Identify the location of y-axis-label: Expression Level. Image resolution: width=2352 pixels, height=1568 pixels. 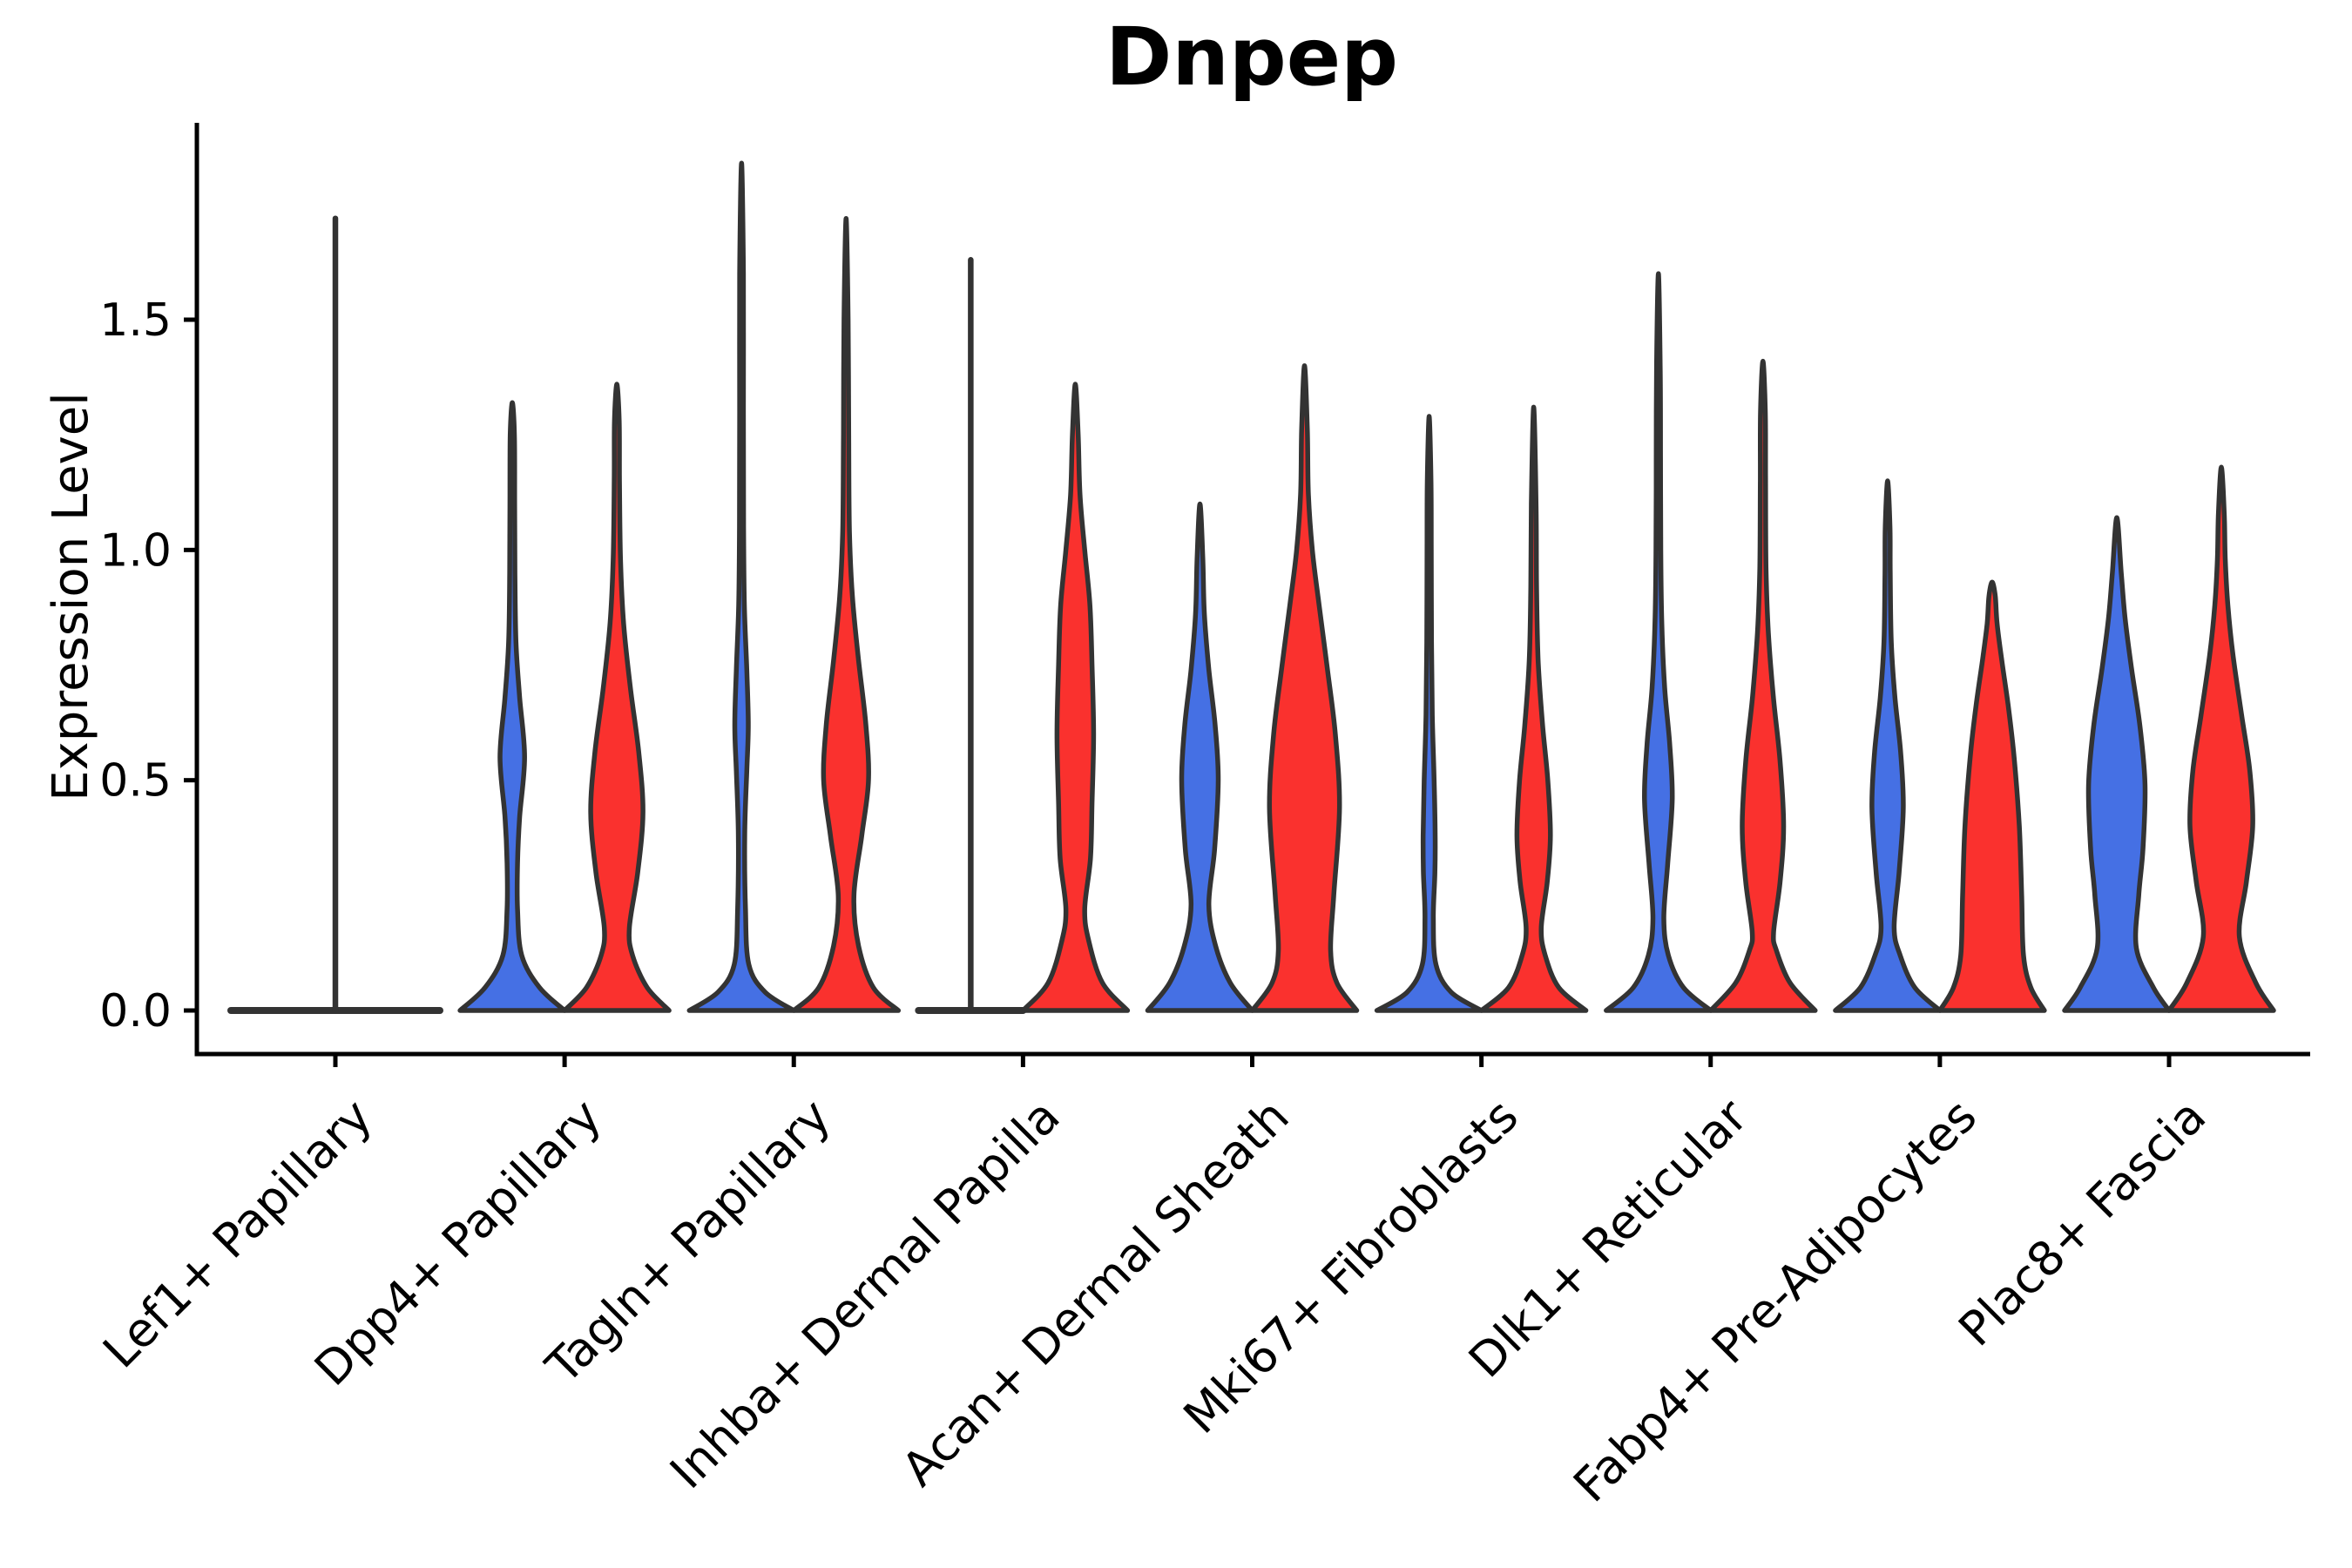
(71, 596).